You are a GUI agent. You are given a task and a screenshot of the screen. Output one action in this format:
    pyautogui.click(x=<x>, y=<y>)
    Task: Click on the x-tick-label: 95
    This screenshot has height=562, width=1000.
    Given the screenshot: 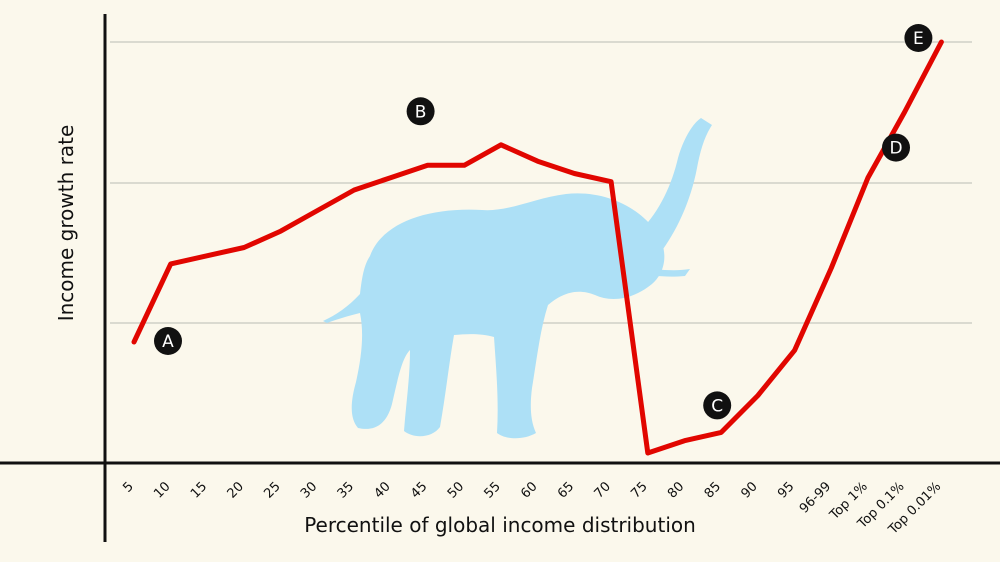 What is the action you would take?
    pyautogui.click(x=786, y=490)
    